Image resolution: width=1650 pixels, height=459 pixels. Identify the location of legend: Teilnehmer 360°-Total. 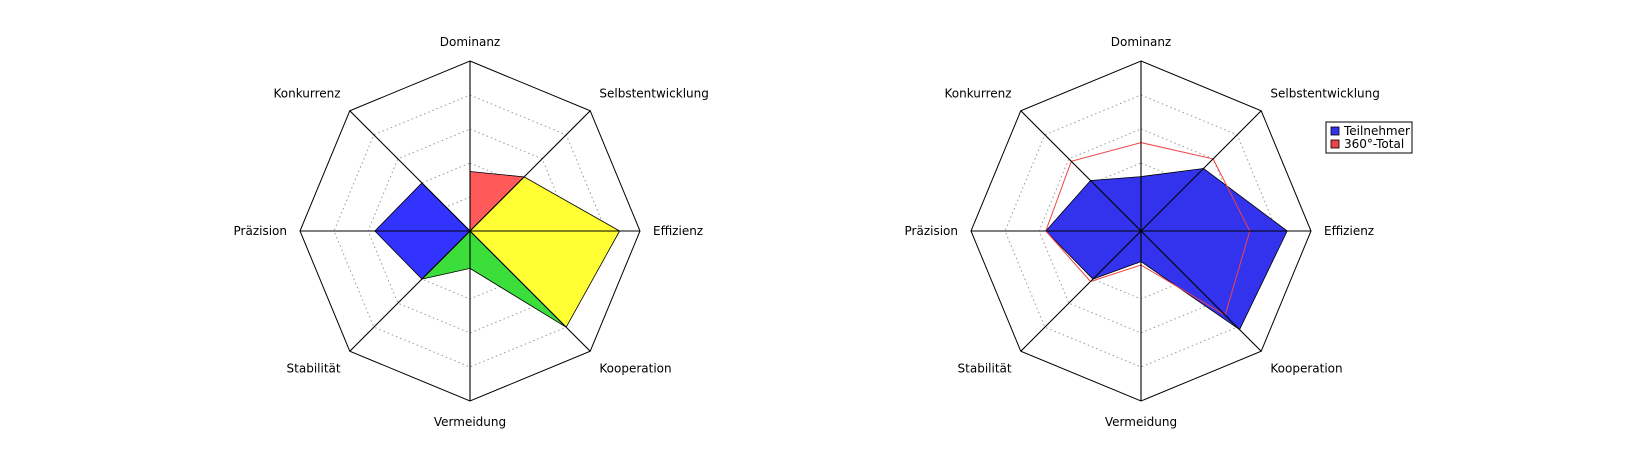
(1369, 137).